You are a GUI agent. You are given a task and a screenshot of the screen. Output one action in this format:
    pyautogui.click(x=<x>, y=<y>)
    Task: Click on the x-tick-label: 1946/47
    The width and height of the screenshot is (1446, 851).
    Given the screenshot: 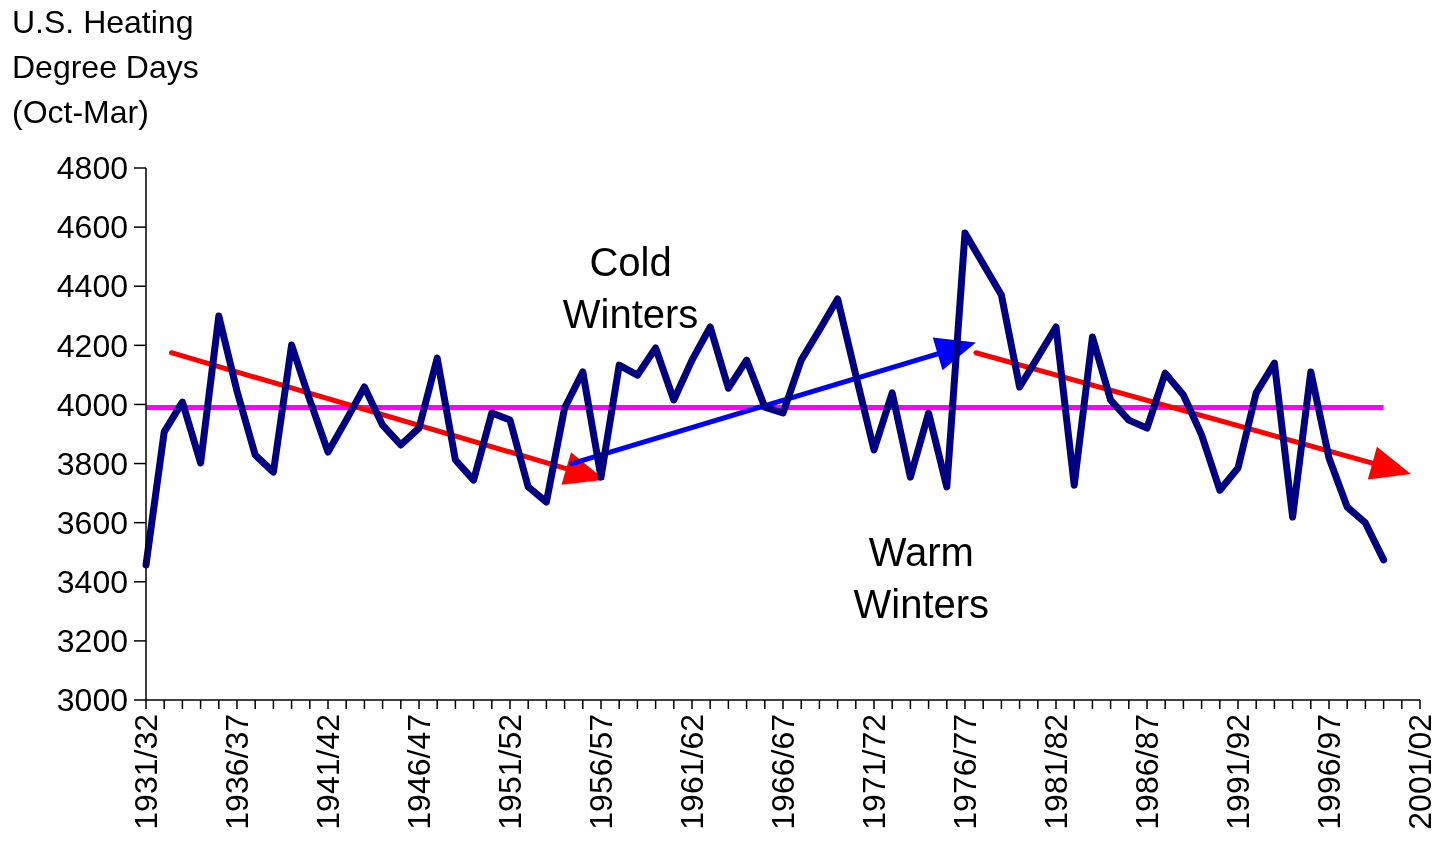 What is the action you would take?
    pyautogui.click(x=419, y=772)
    